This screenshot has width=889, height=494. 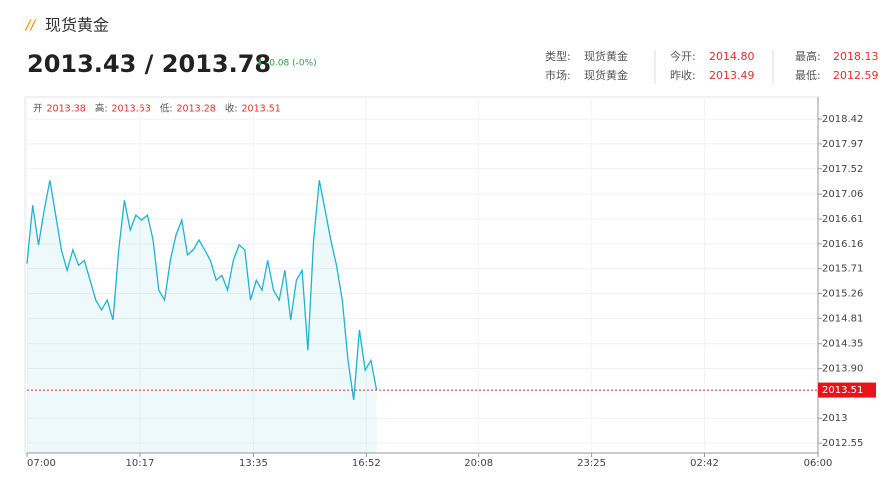 I want to click on ohlc-value: 2013.51, so click(x=261, y=109).